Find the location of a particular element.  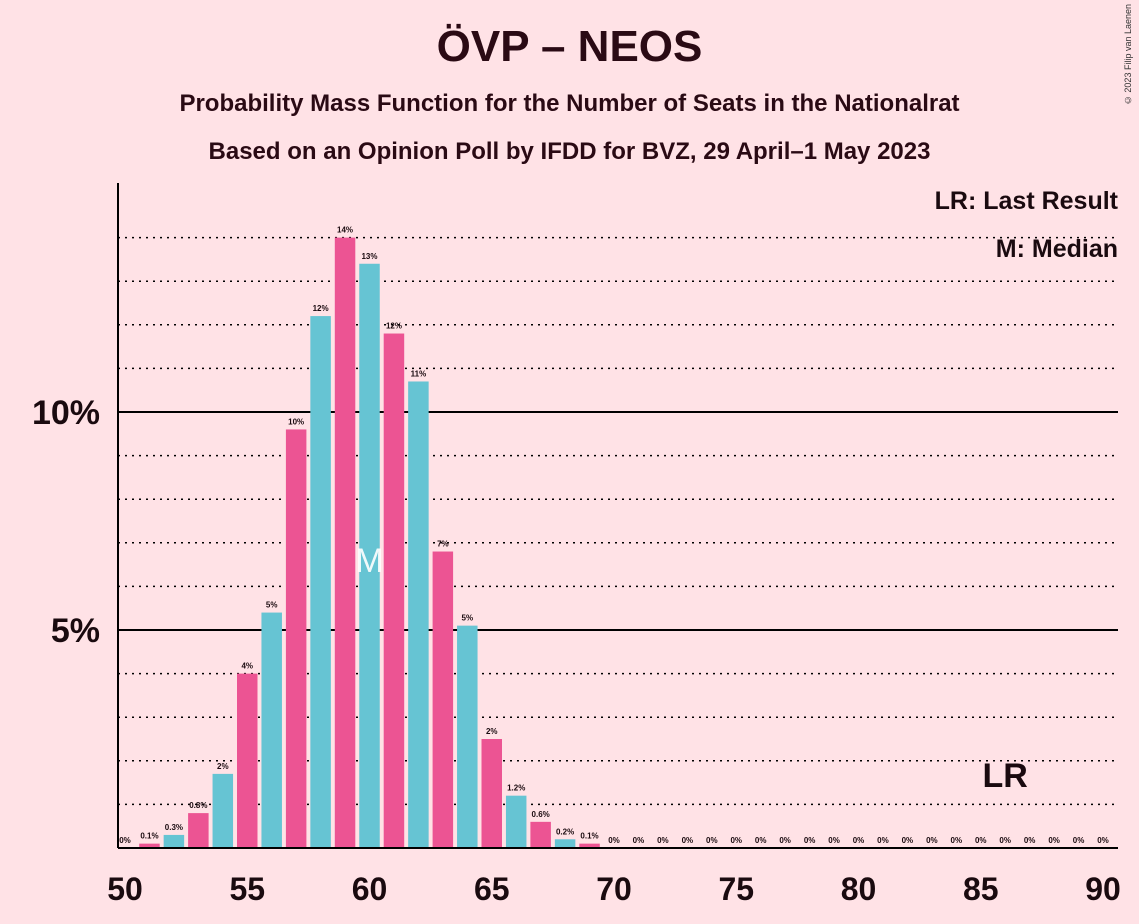

last-result-marker: LR is located at coordinates (1005, 776).